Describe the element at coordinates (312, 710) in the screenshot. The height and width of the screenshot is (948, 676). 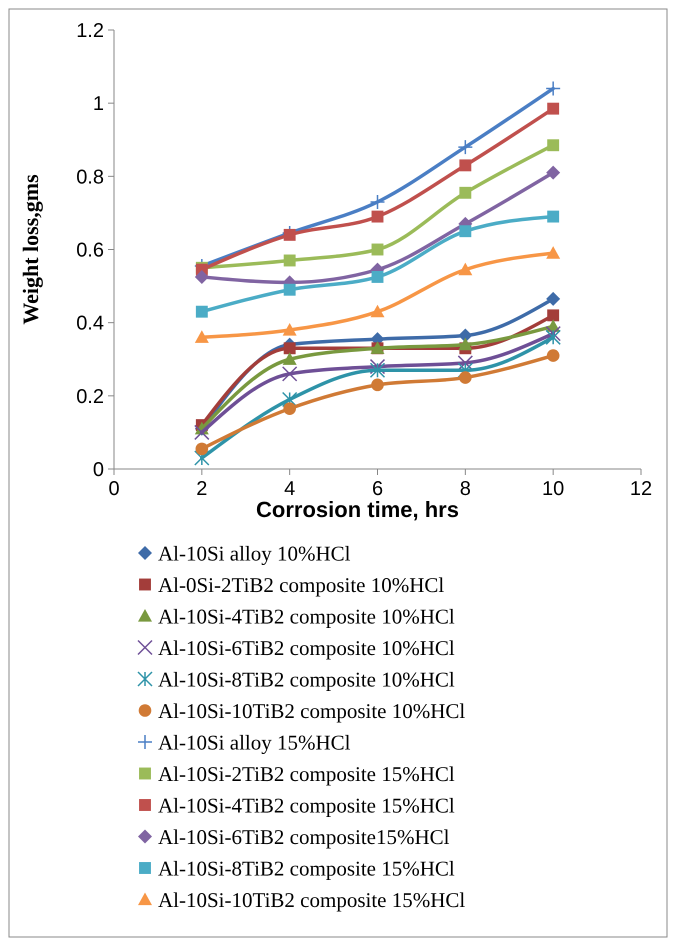
I see `legend-label: Al-10Si-10TiB2 composite 10%HCl` at that location.